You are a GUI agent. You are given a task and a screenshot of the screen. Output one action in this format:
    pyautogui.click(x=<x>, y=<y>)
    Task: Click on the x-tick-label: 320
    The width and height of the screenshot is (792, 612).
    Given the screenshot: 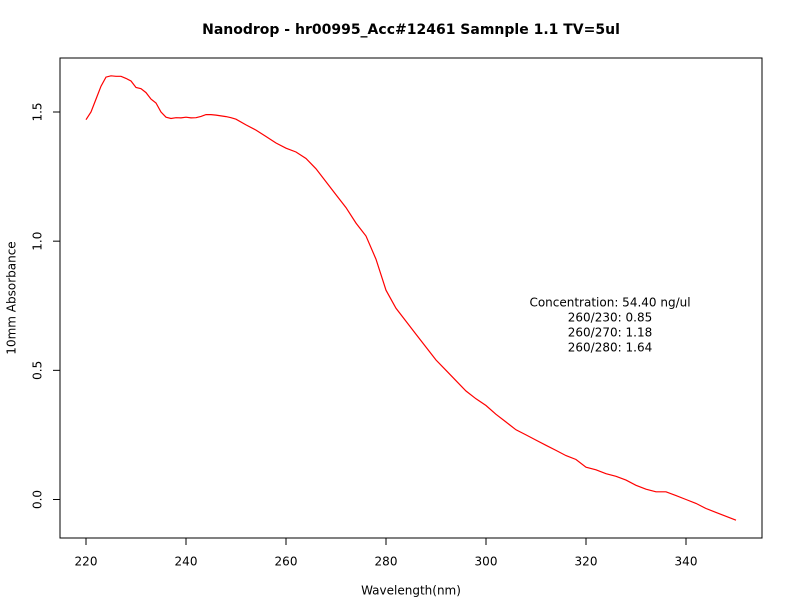 What is the action you would take?
    pyautogui.click(x=586, y=562)
    